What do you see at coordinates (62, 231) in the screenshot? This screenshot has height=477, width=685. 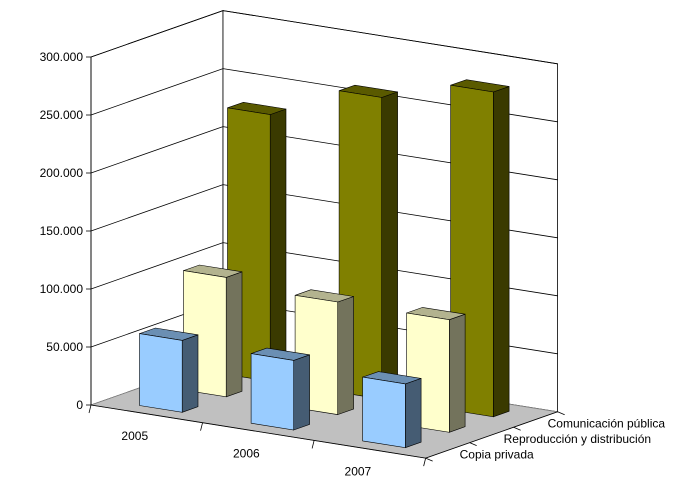 I see `y-tick-label: 150.000` at bounding box center [62, 231].